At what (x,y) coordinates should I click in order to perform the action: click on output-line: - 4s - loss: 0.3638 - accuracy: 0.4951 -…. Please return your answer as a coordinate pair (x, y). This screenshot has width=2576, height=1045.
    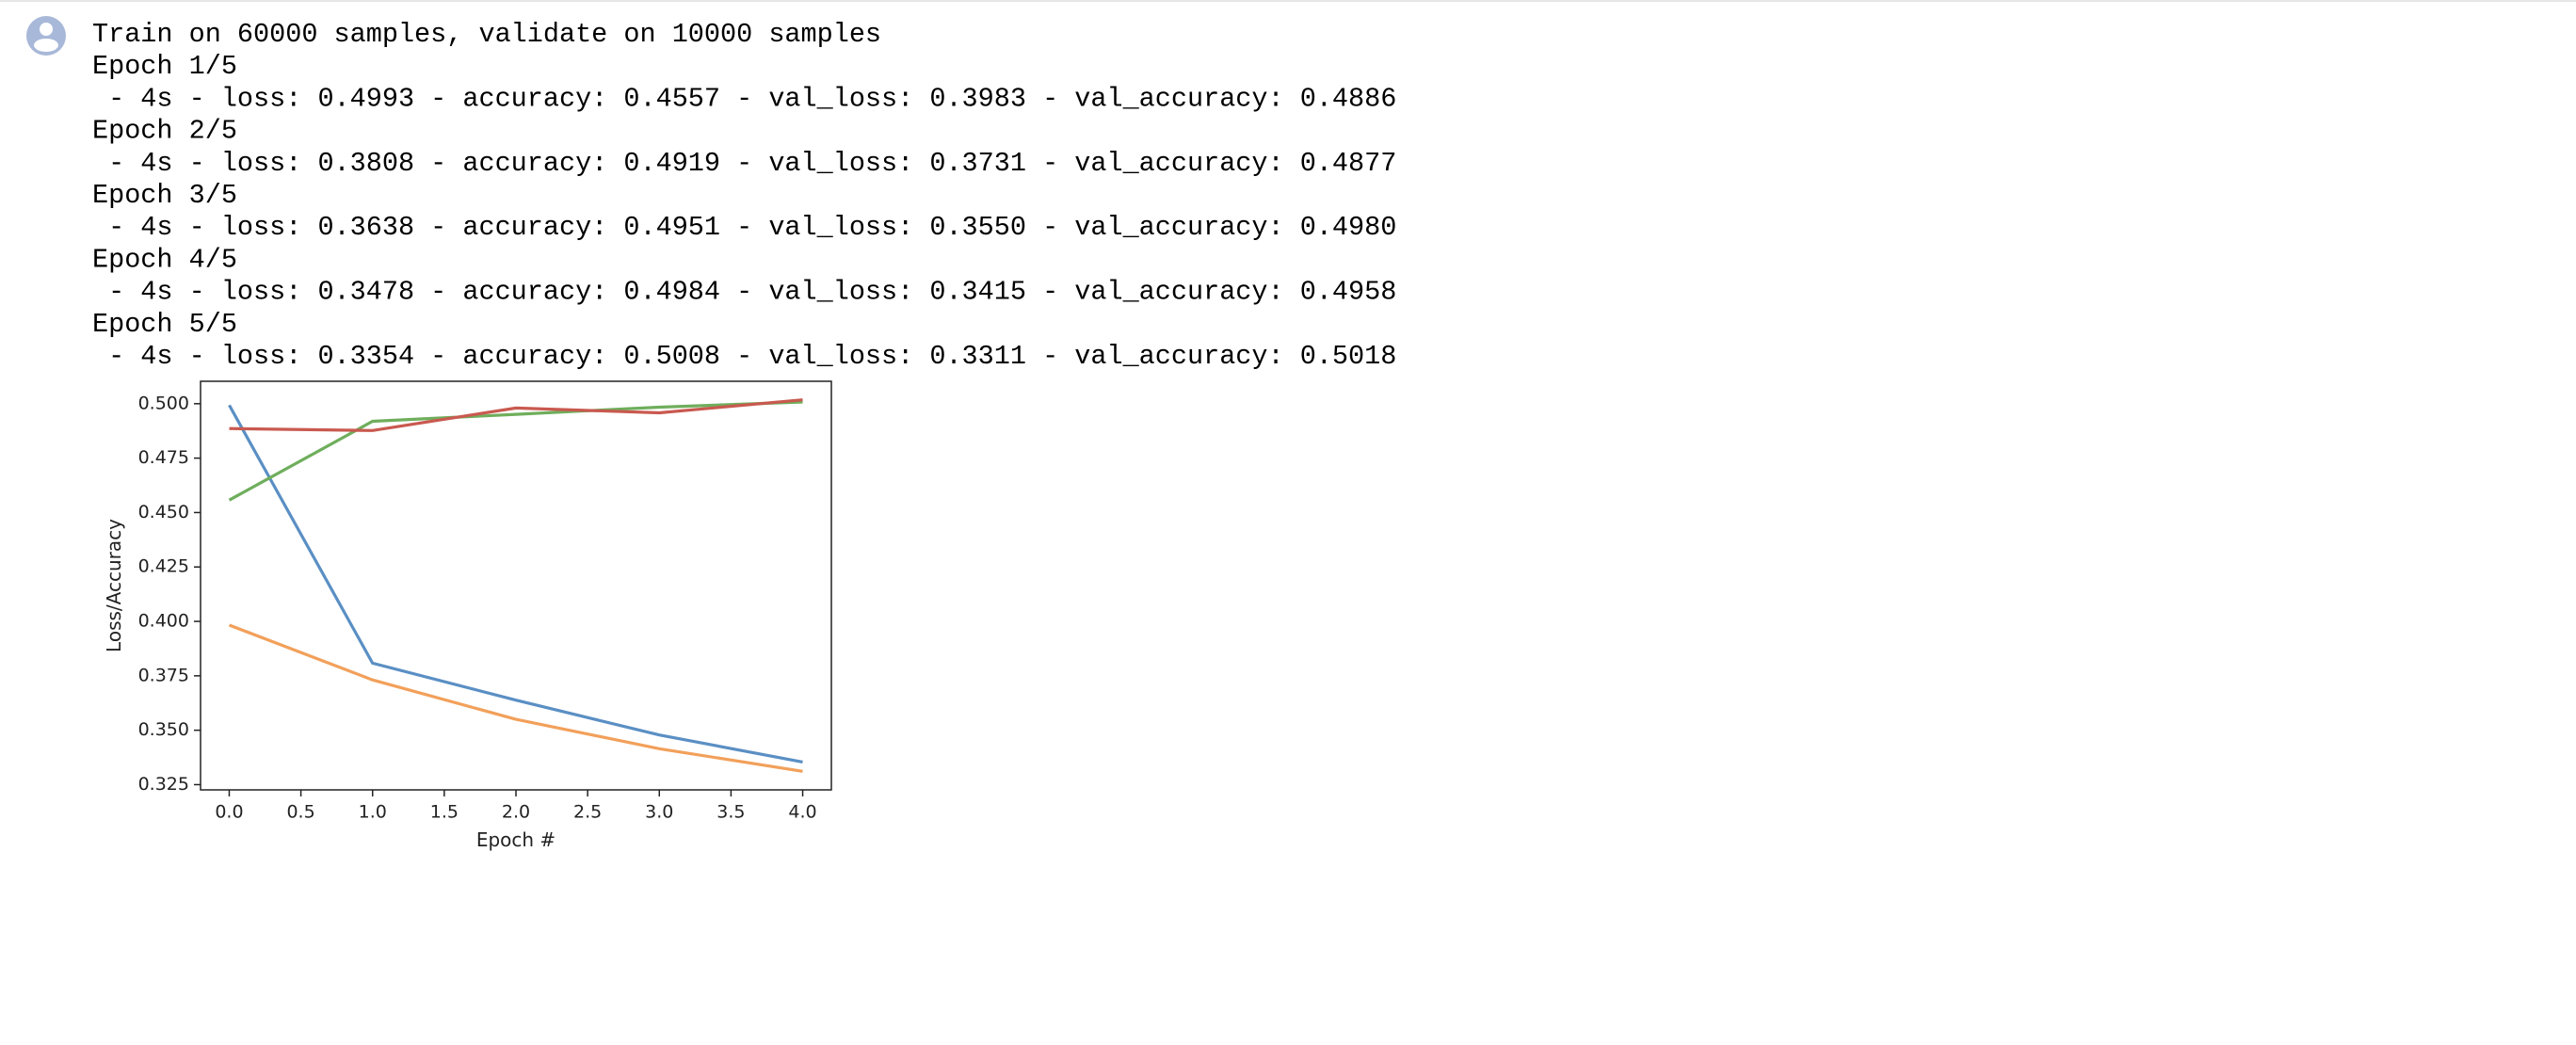
    Looking at the image, I should click on (744, 227).